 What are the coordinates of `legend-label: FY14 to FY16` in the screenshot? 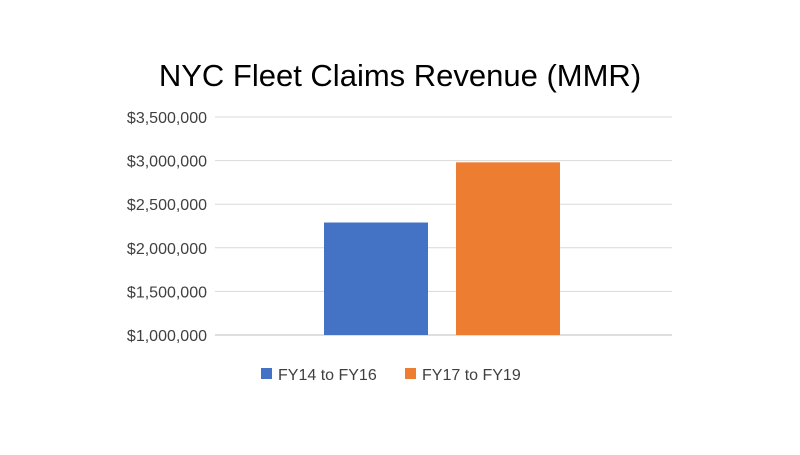 It's located at (327, 375).